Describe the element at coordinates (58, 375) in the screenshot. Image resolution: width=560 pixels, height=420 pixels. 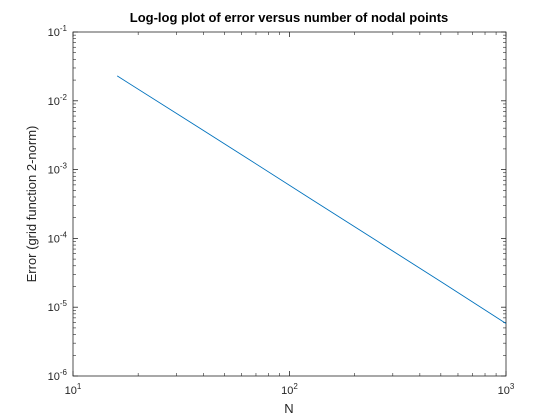
I see `y-tick-label: 10⁻⁶` at that location.